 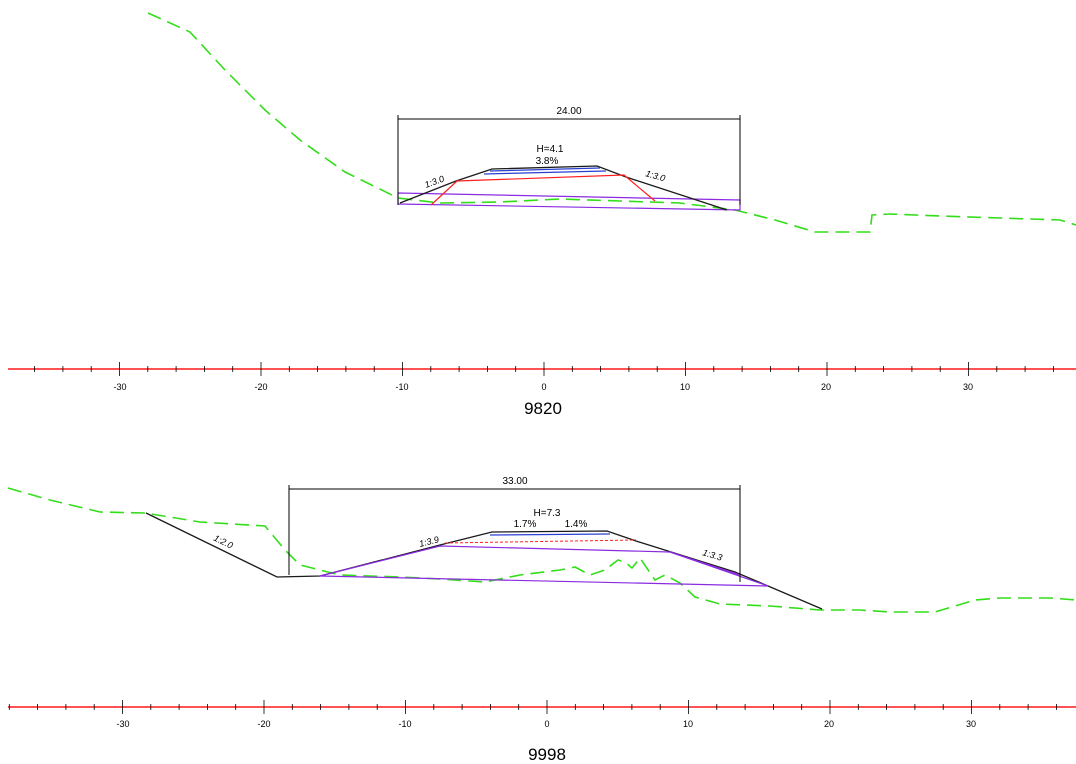 I want to click on crossfall-label: 1.7%, so click(x=525, y=524).